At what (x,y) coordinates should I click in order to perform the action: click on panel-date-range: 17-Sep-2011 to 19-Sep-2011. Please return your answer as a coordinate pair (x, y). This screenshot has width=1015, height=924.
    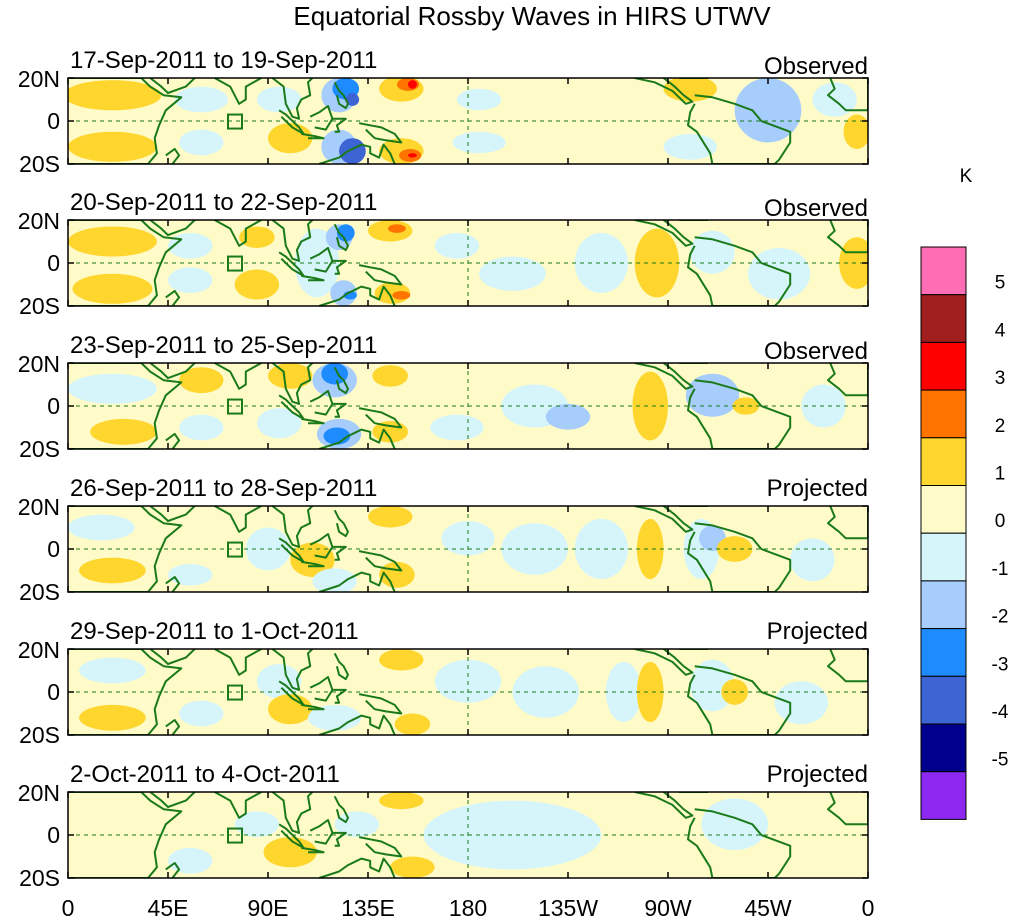
    Looking at the image, I should click on (223, 60).